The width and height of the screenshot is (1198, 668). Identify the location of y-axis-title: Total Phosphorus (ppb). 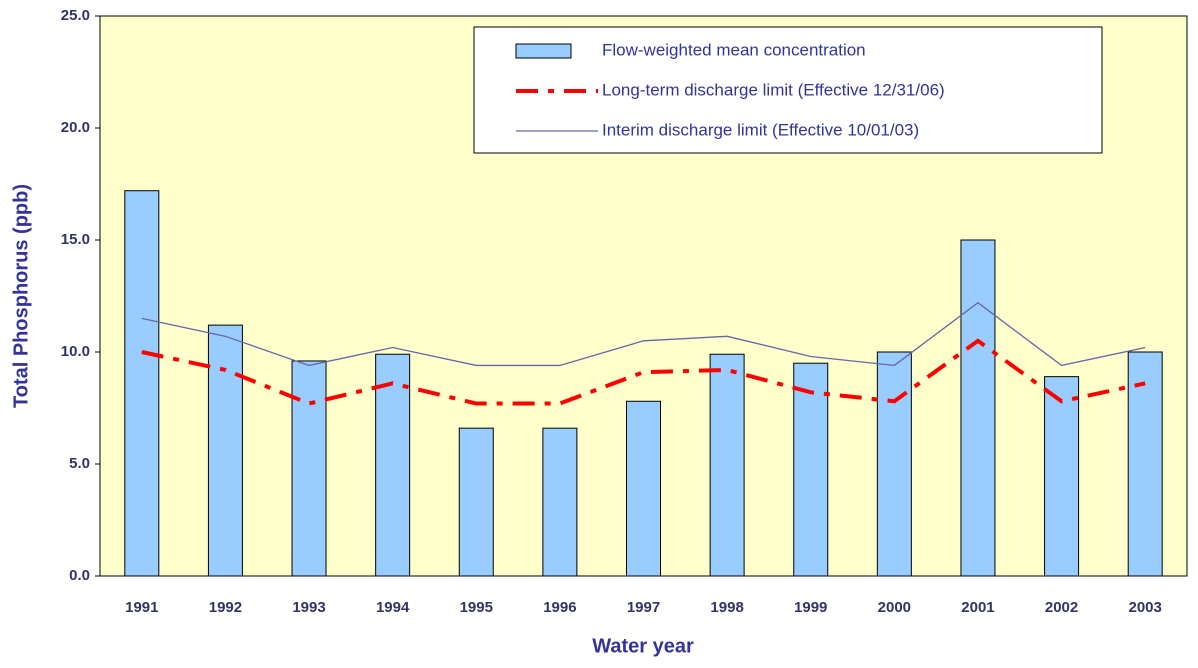
(21, 296).